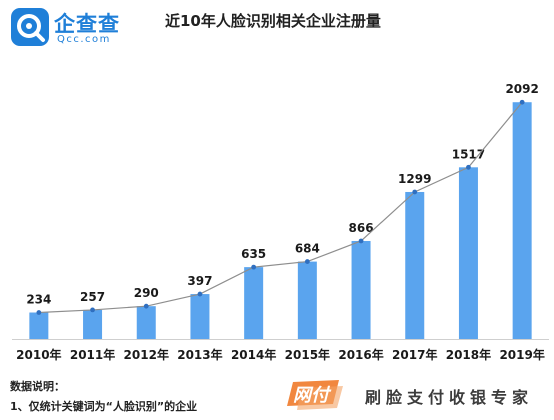  What do you see at coordinates (30, 27) in the screenshot?
I see `qcc-logo-icon` at bounding box center [30, 27].